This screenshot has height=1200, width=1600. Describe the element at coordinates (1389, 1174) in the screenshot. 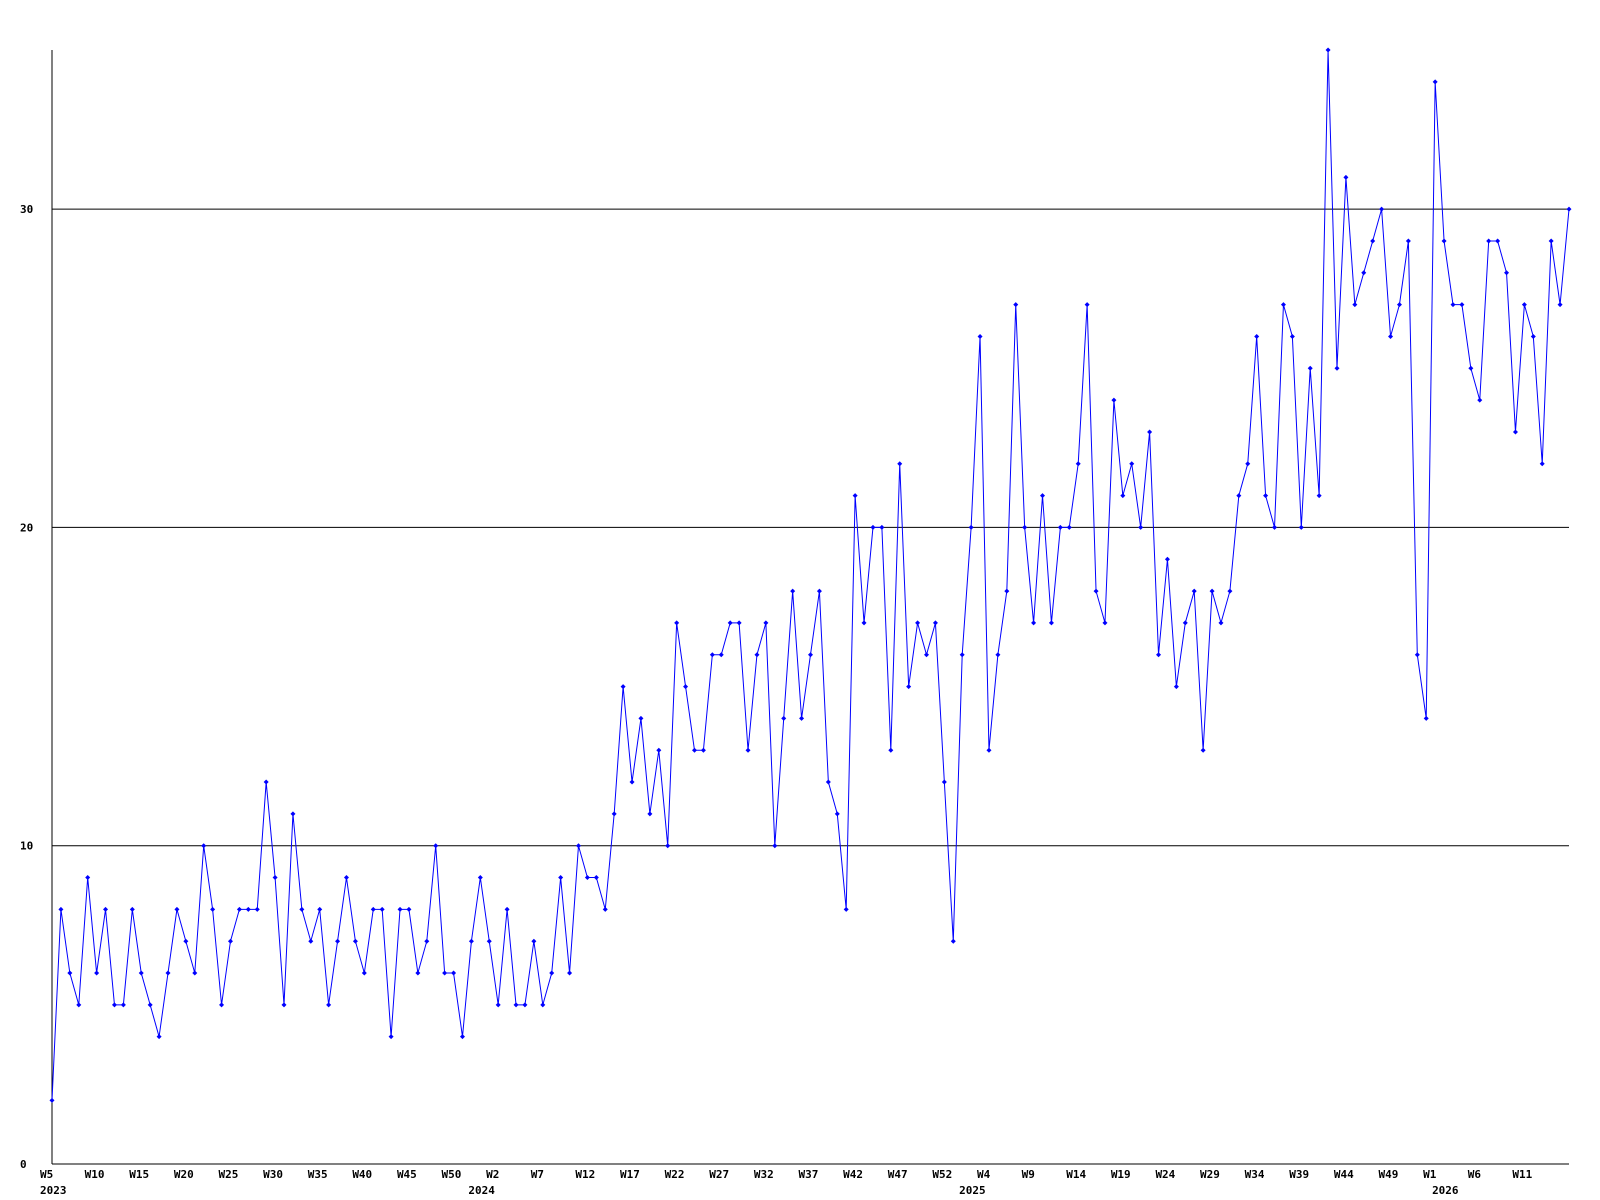

I see `x-tick-label: W49` at that location.